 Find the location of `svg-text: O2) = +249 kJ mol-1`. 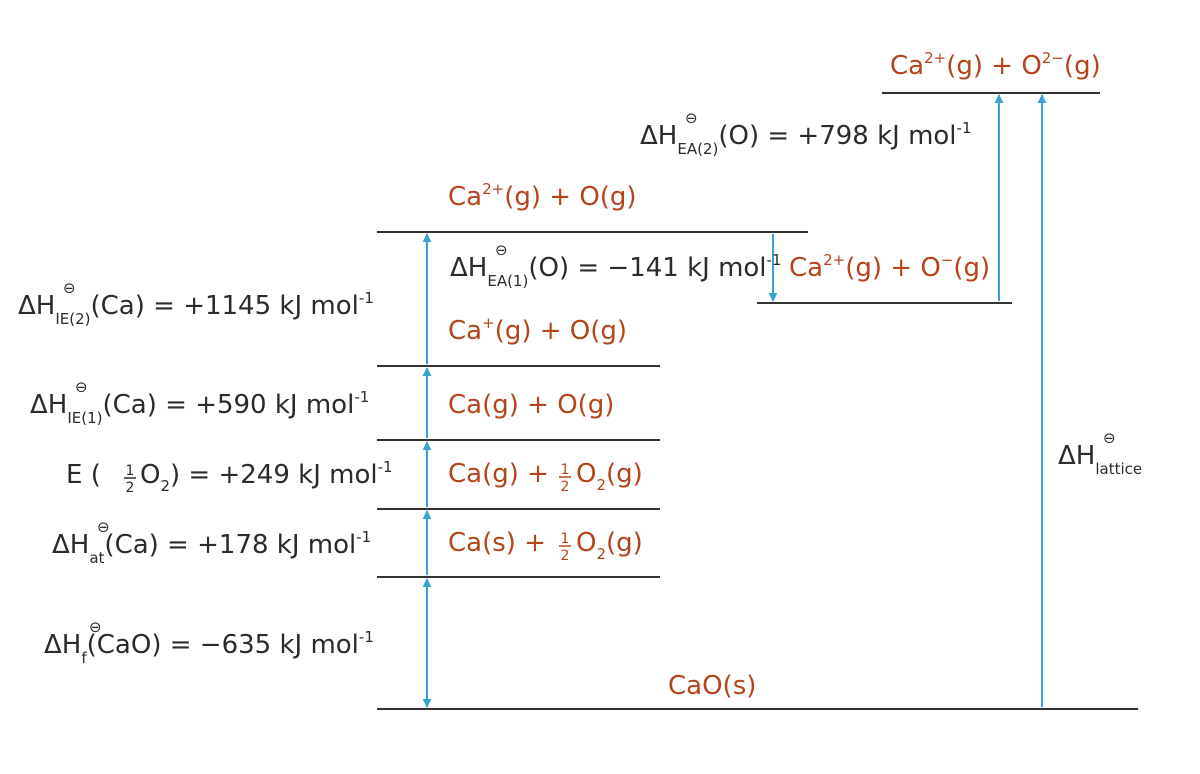

svg-text: O2) = +249 kJ mol-1 is located at coordinates (266, 476).